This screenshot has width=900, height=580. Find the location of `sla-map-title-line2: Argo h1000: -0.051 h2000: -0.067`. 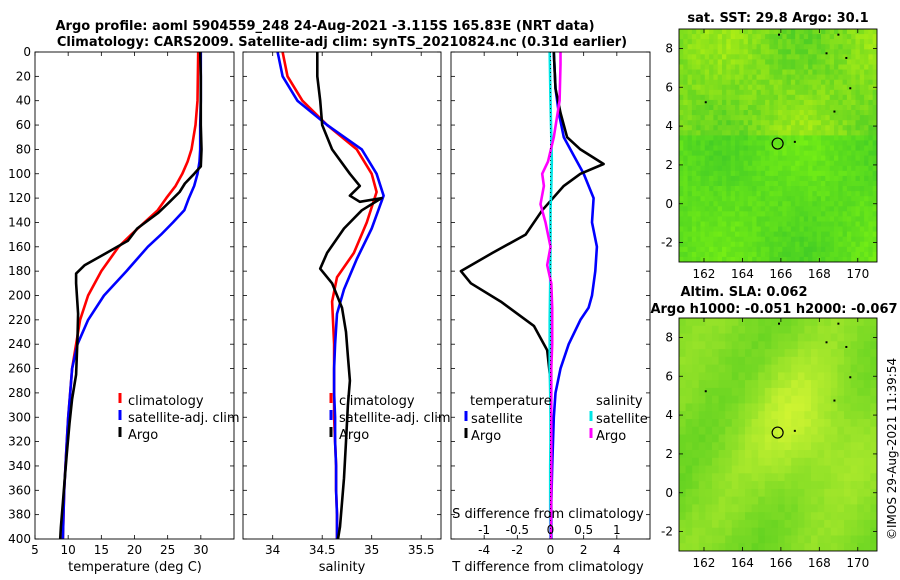

sla-map-title-line2: Argo h1000: -0.051 h2000: -0.067 is located at coordinates (773, 309).